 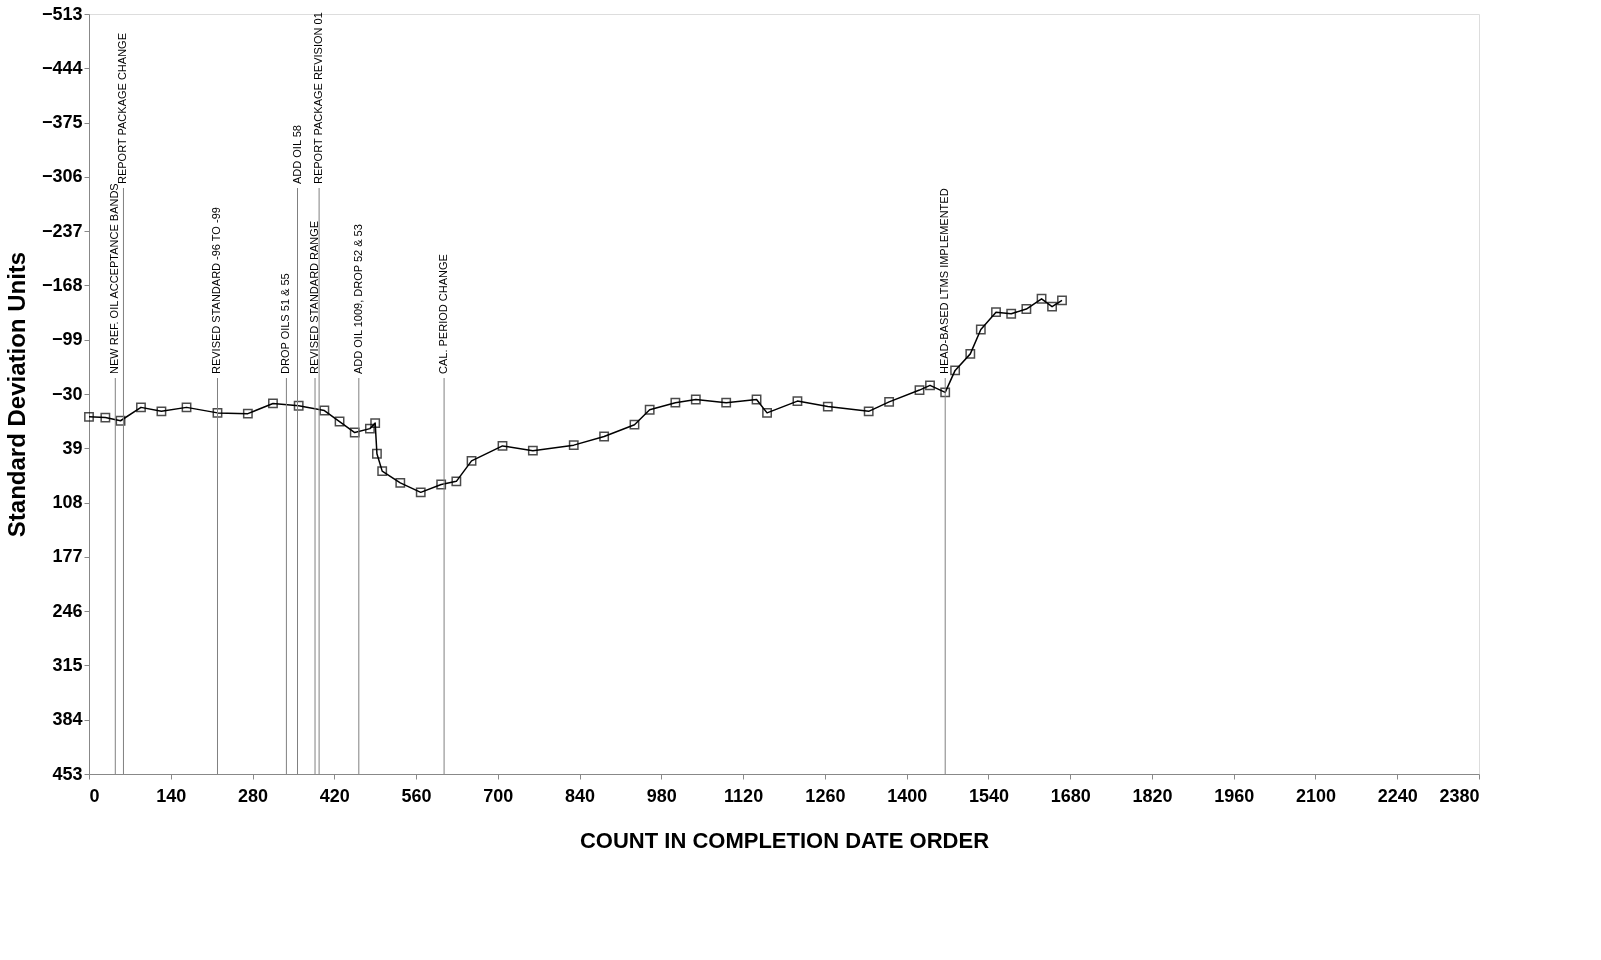 What do you see at coordinates (784, 840) in the screenshot?
I see `x-axis-title: COUNT IN COMPLETION DATE ORDER` at bounding box center [784, 840].